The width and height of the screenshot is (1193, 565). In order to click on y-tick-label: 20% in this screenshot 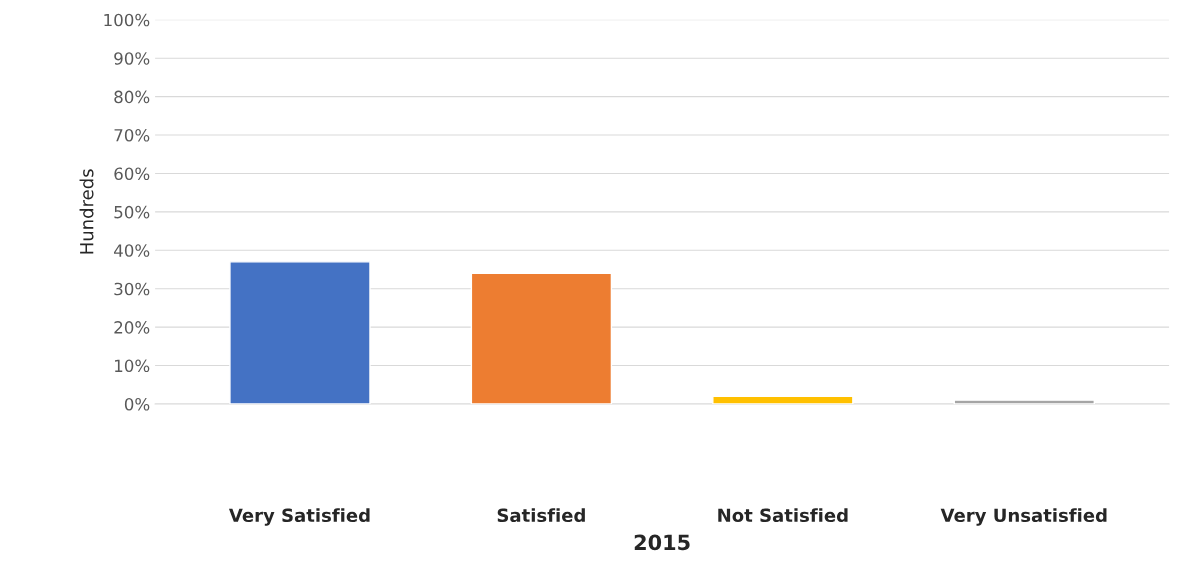, I will do `click(132, 327)`.